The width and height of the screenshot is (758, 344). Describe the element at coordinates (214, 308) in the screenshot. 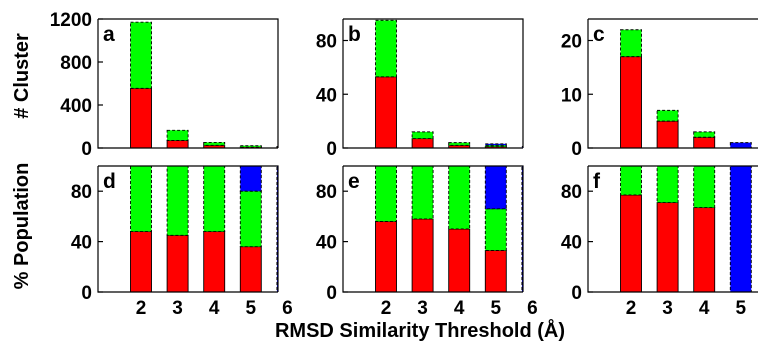

I see `x-tick-label-d-4: 4` at that location.